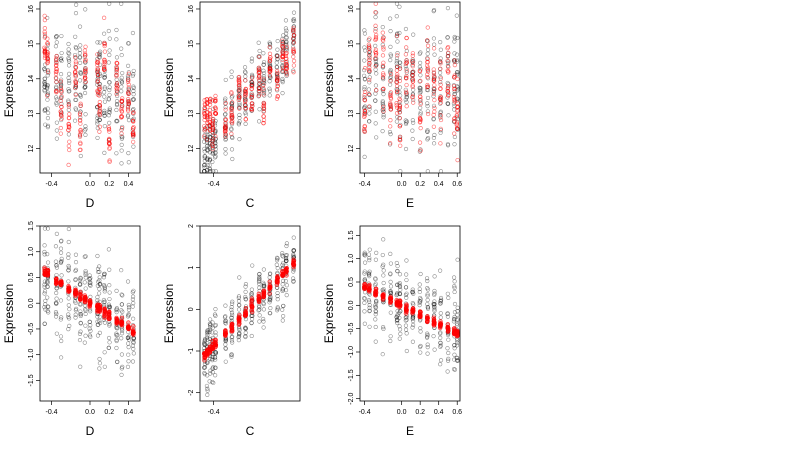  What do you see at coordinates (31, 380) in the screenshot?
I see `y-tick-label: -1.5` at bounding box center [31, 380].